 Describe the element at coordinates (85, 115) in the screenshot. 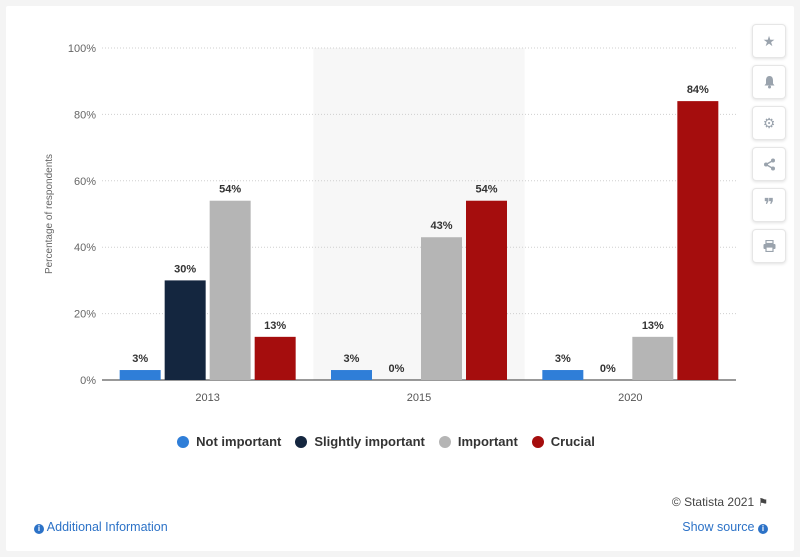

I see `y-tick-label: 80%` at that location.